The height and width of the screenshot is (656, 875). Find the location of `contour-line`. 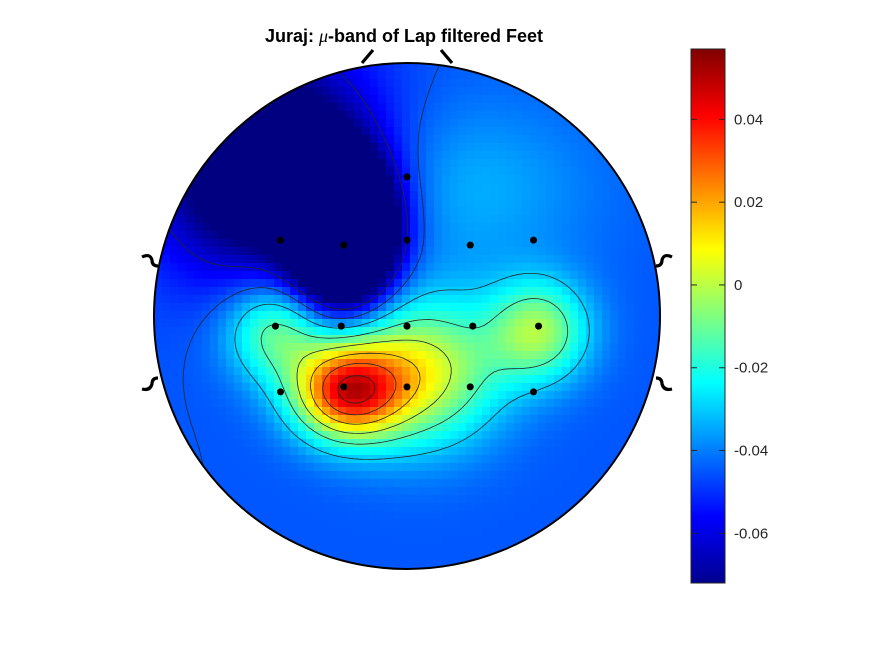

contour-line is located at coordinates (356, 389).